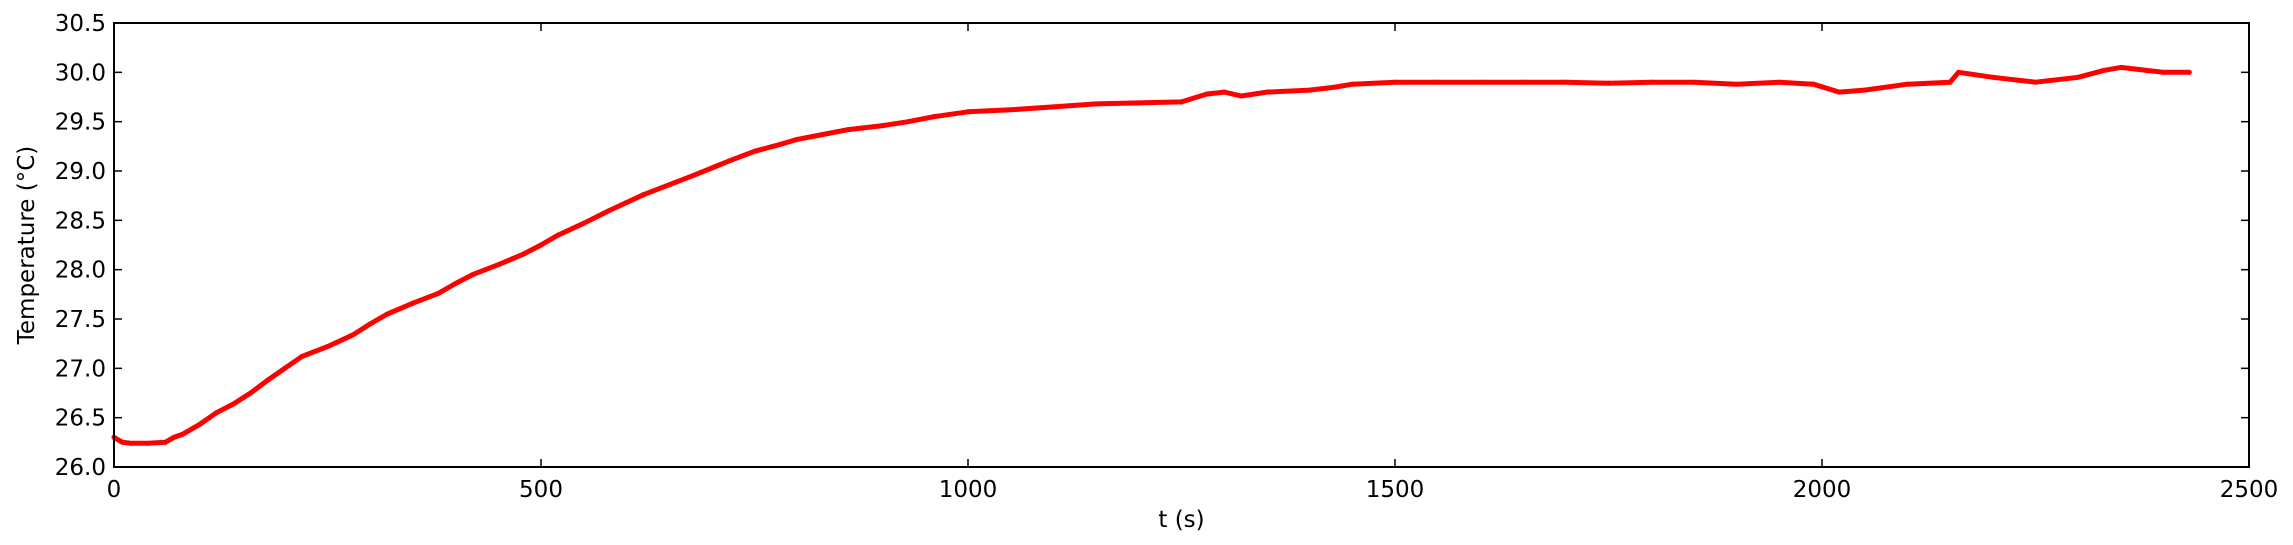  What do you see at coordinates (1395, 490) in the screenshot?
I see `x-tick-label: 1500` at bounding box center [1395, 490].